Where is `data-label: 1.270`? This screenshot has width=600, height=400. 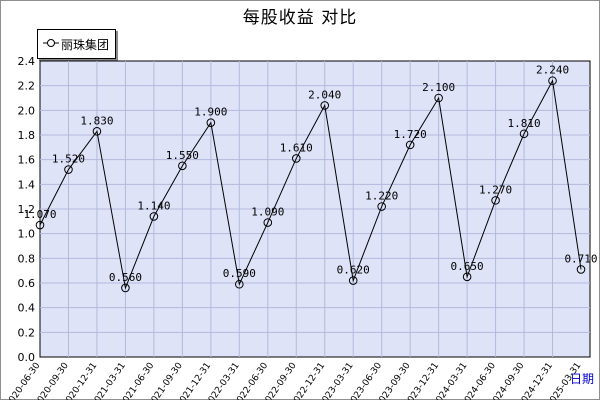 data-label: 1.270 is located at coordinates (495, 189).